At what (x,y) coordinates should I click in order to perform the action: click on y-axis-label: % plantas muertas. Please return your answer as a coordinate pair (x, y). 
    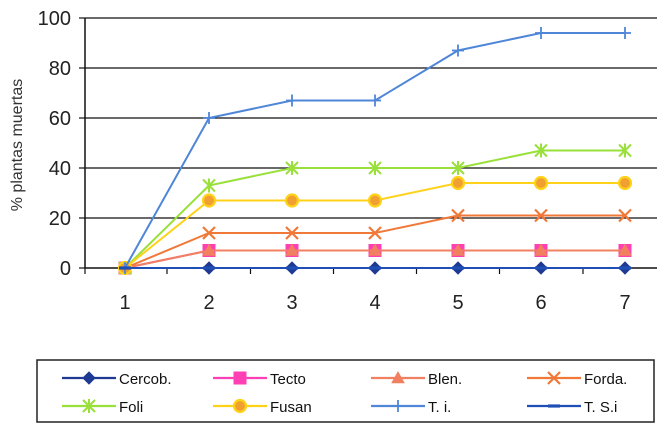
    Looking at the image, I should click on (17, 145).